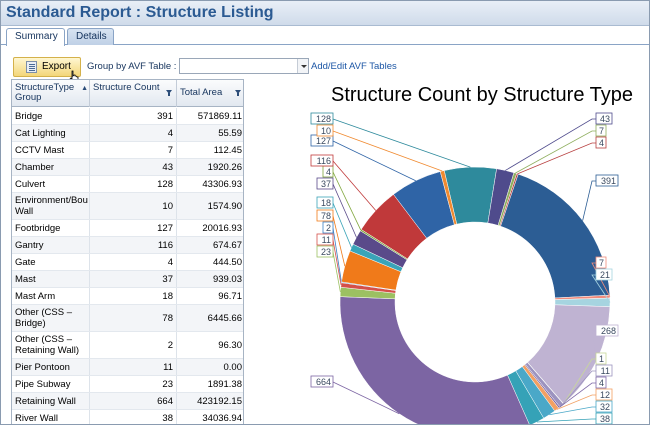 The height and width of the screenshot is (425, 650). What do you see at coordinates (51, 367) in the screenshot?
I see `table-cell-group: Pier Pontoon` at bounding box center [51, 367].